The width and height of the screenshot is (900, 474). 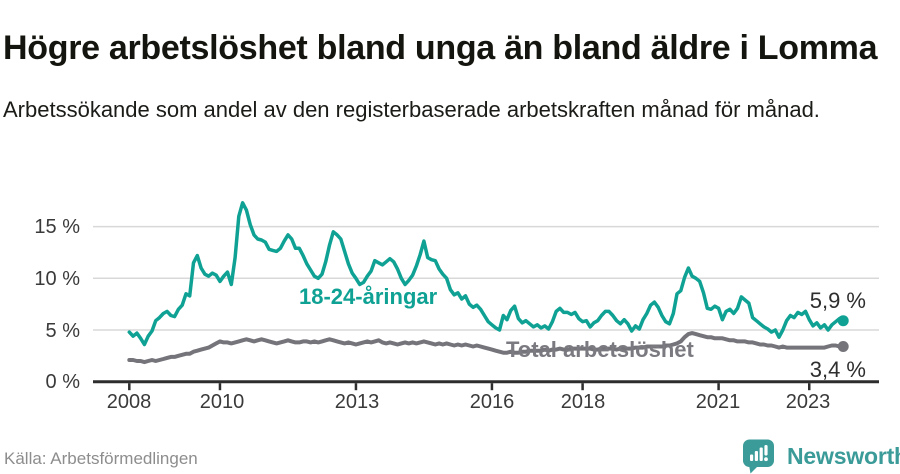 I want to click on y-axis-tick-15: 15 %, so click(x=57, y=227).